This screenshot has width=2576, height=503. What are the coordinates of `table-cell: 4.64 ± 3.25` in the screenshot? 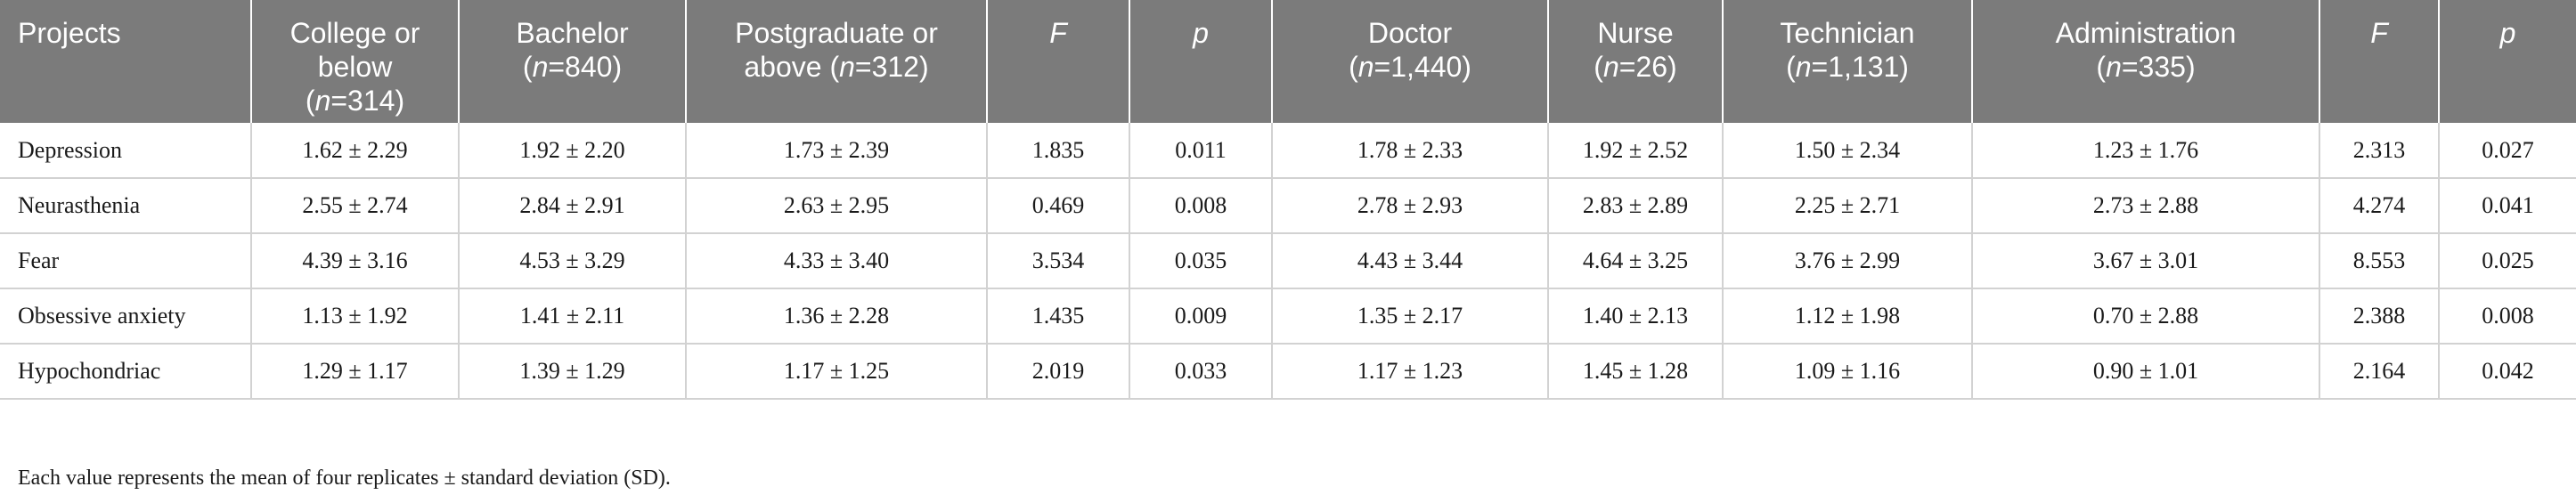 It's located at (1636, 261).